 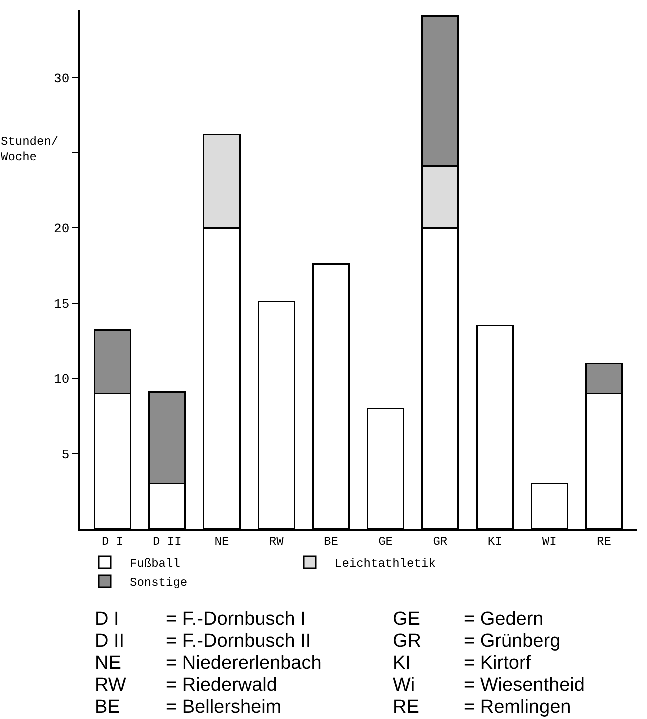 What do you see at coordinates (66, 454) in the screenshot?
I see `y-tick-label: 5` at bounding box center [66, 454].